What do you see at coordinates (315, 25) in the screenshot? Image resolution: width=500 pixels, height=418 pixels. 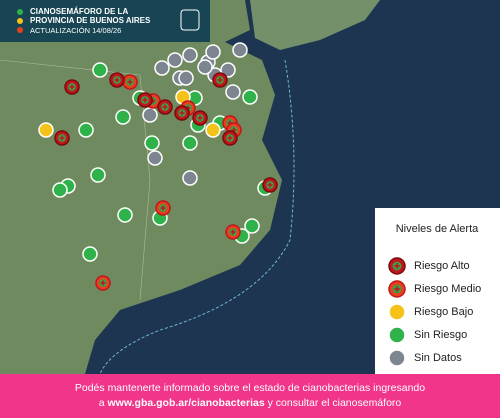 I see `land-north` at bounding box center [315, 25].